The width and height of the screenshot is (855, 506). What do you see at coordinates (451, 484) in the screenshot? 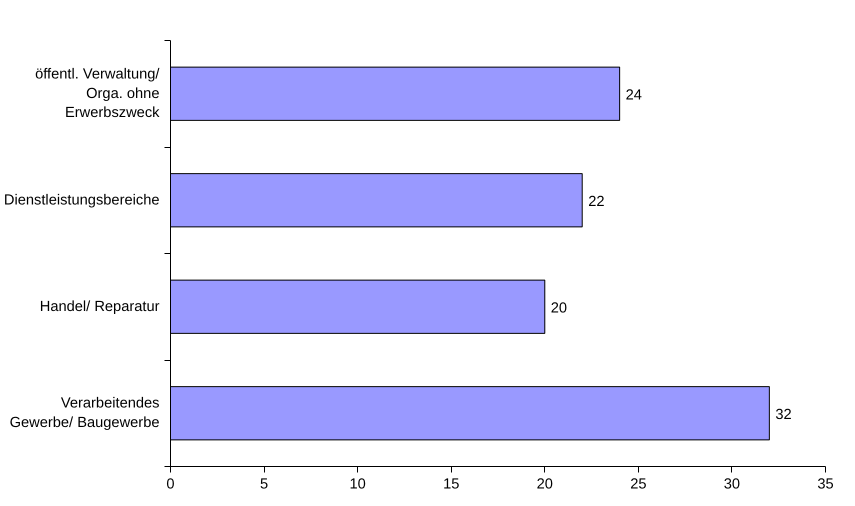
I see `x-tick-label: 15` at bounding box center [451, 484].